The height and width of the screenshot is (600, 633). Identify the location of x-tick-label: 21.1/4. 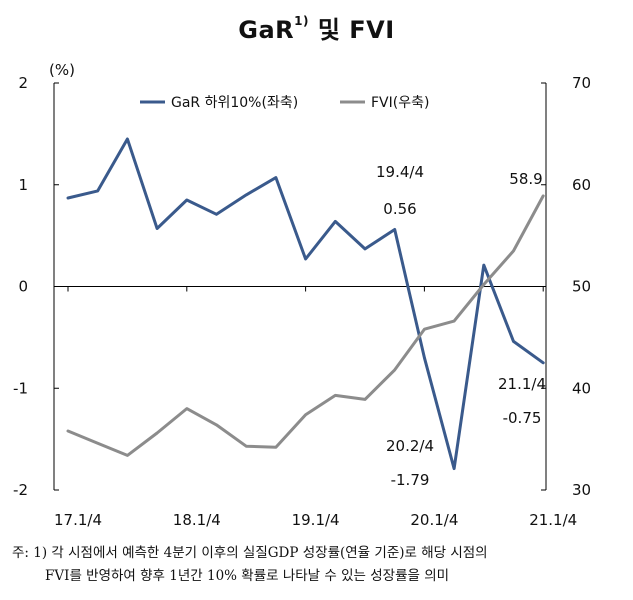
(553, 520).